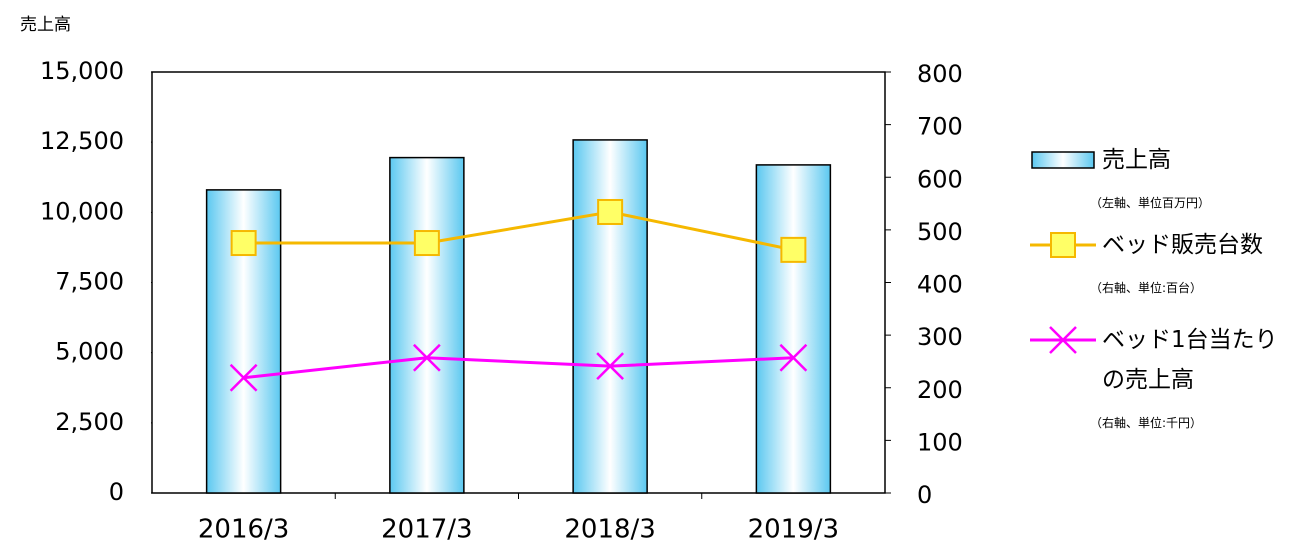 Image resolution: width=1305 pixels, height=552 pixels. Describe the element at coordinates (82, 141) in the screenshot. I see `y-tick-label: 12,500` at that location.